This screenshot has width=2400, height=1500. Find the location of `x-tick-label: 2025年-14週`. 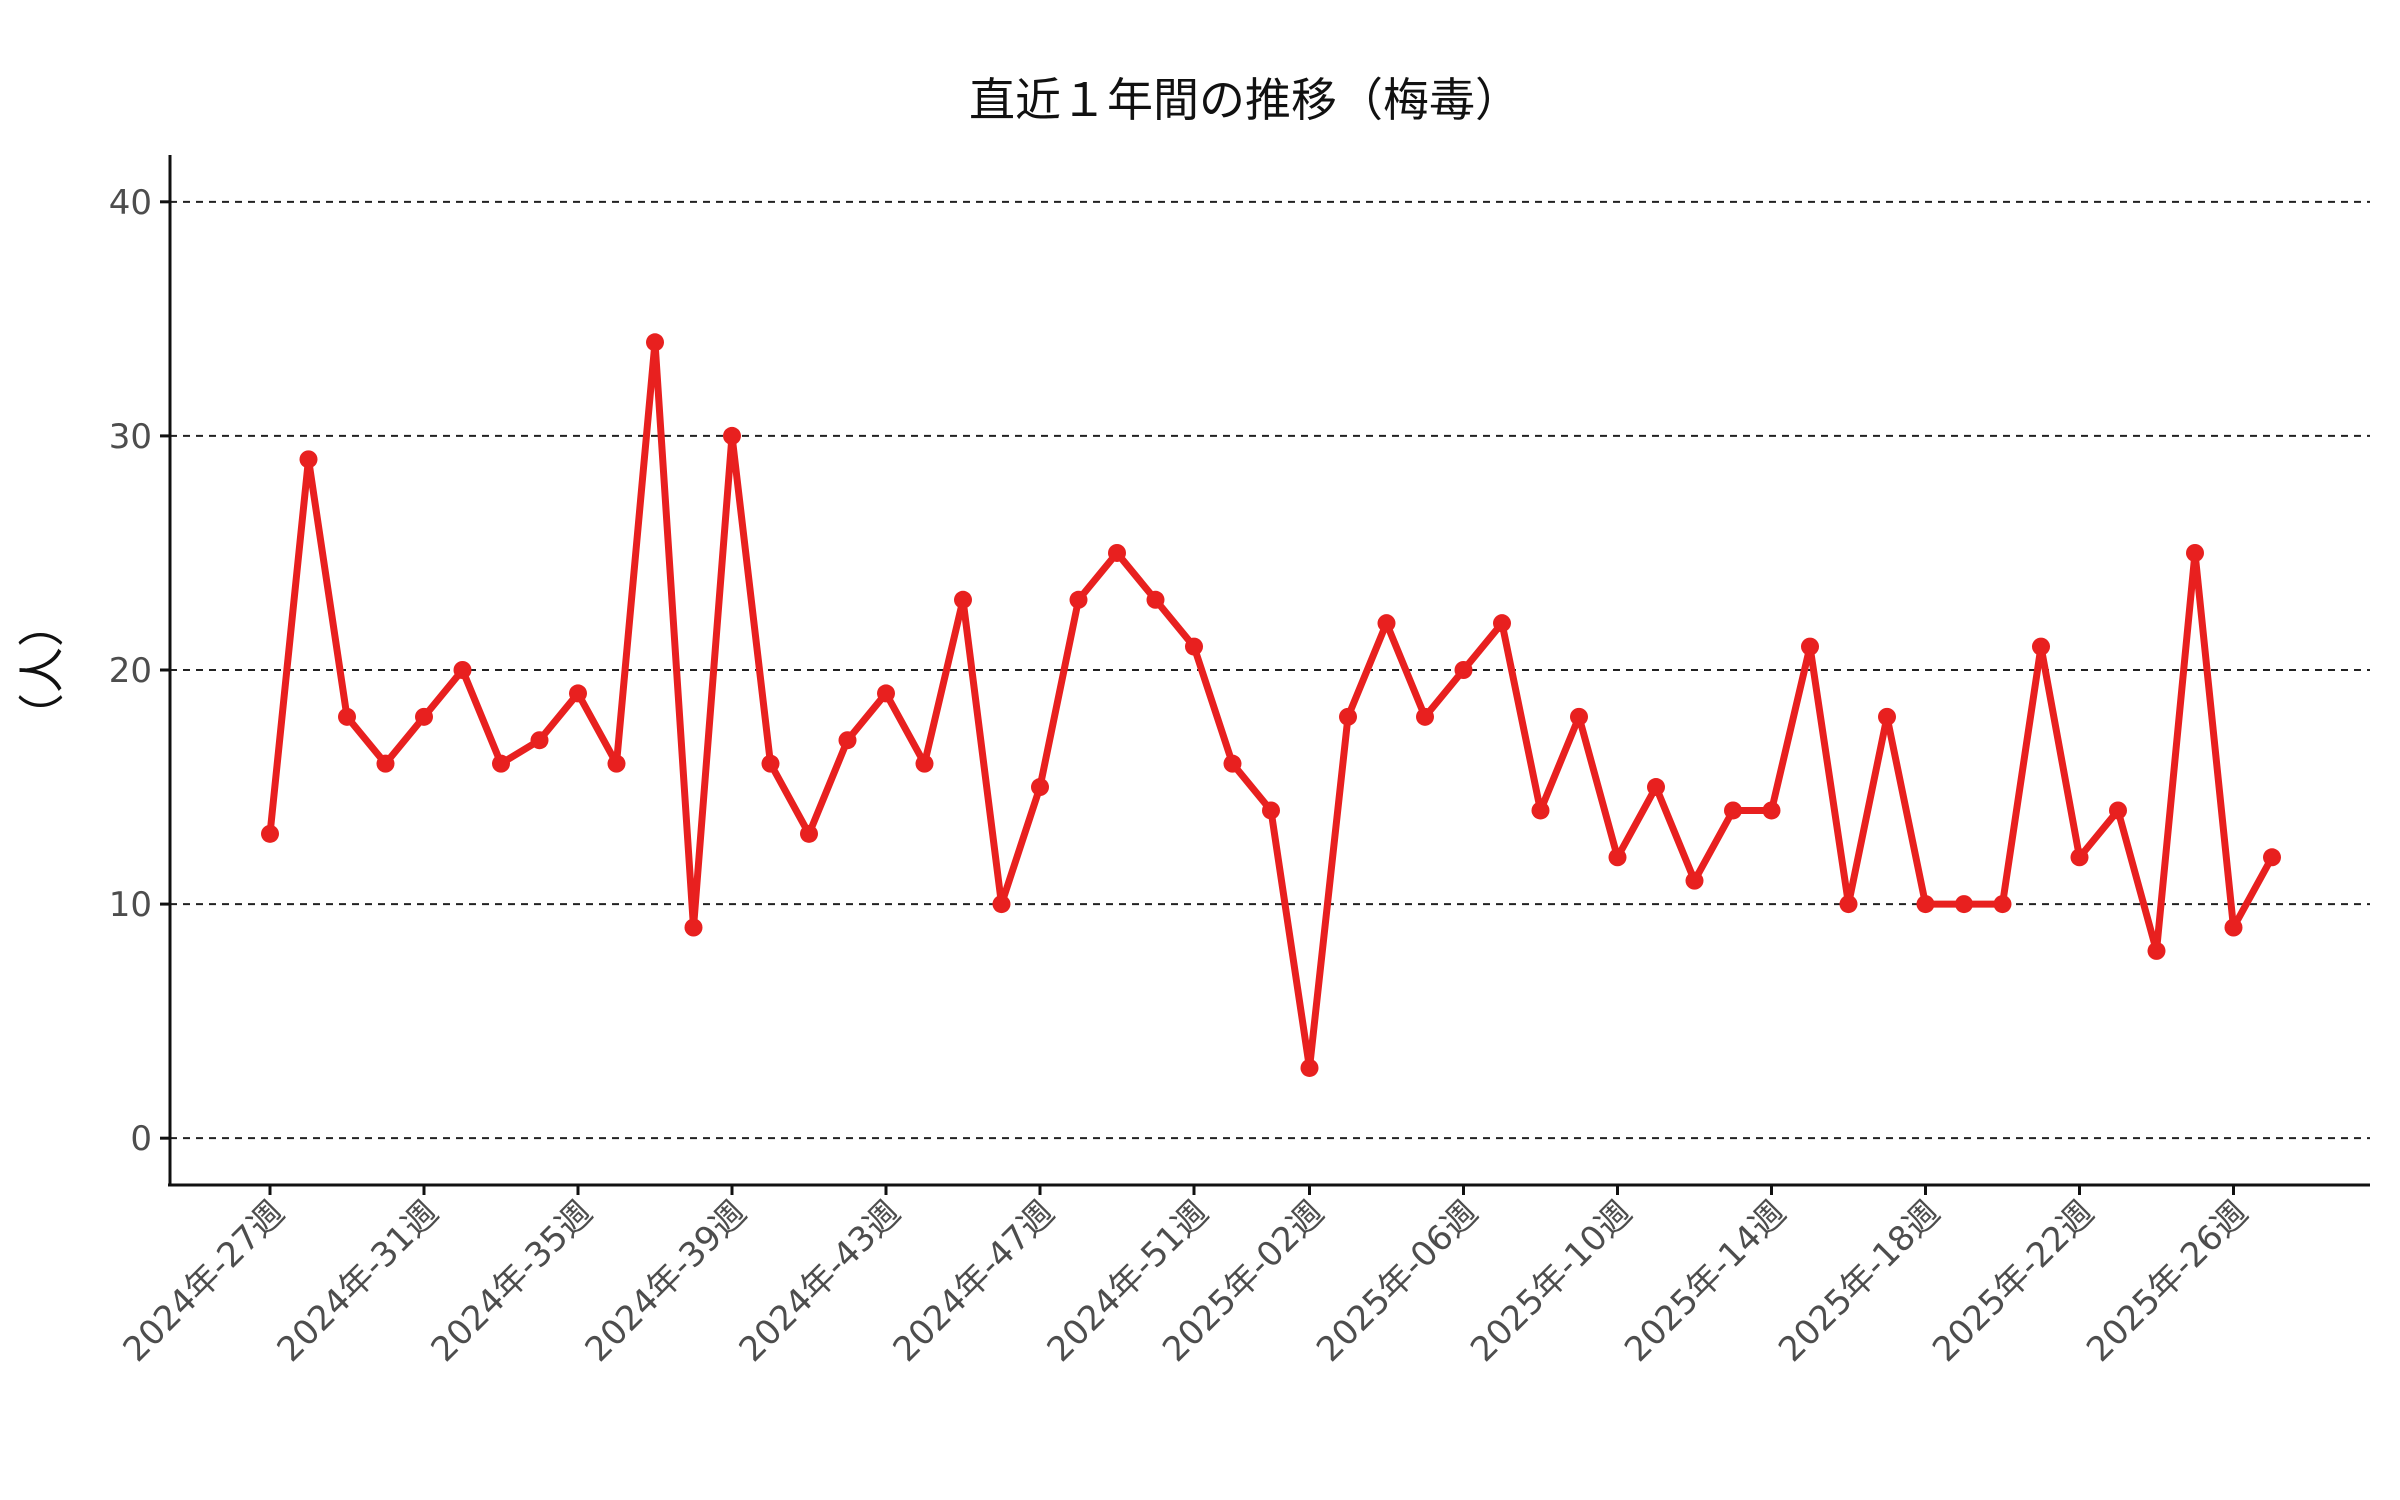

x-tick-label: 2025年-14週 is located at coordinates (1705, 1281).